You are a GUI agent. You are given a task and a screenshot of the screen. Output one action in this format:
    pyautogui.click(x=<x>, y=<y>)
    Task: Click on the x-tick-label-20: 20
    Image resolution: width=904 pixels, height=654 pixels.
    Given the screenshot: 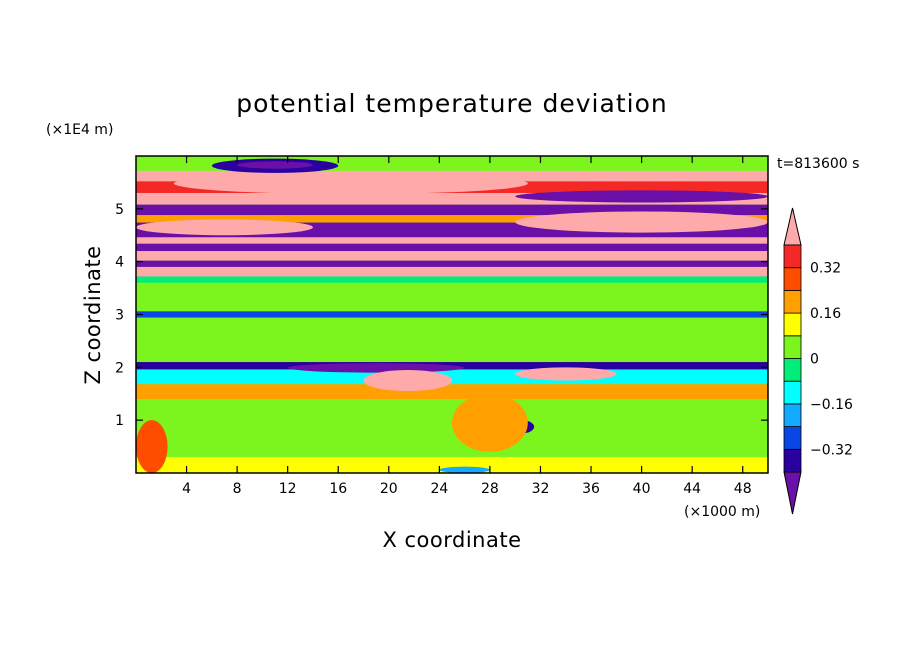 What is the action you would take?
    pyautogui.click(x=389, y=489)
    